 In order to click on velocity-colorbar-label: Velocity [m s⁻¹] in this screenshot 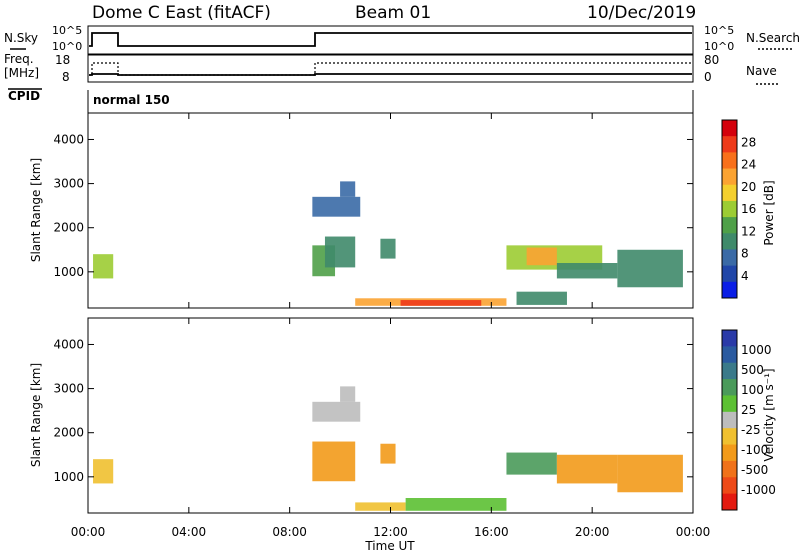, I will do `click(769, 414)`.